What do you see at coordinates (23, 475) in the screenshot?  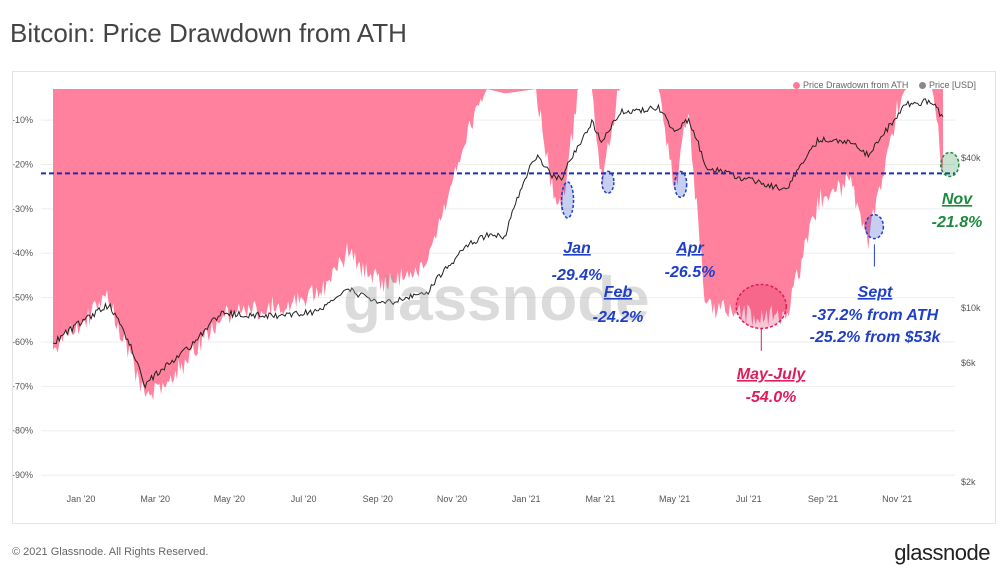 I see `y-tick-label: -90%` at bounding box center [23, 475].